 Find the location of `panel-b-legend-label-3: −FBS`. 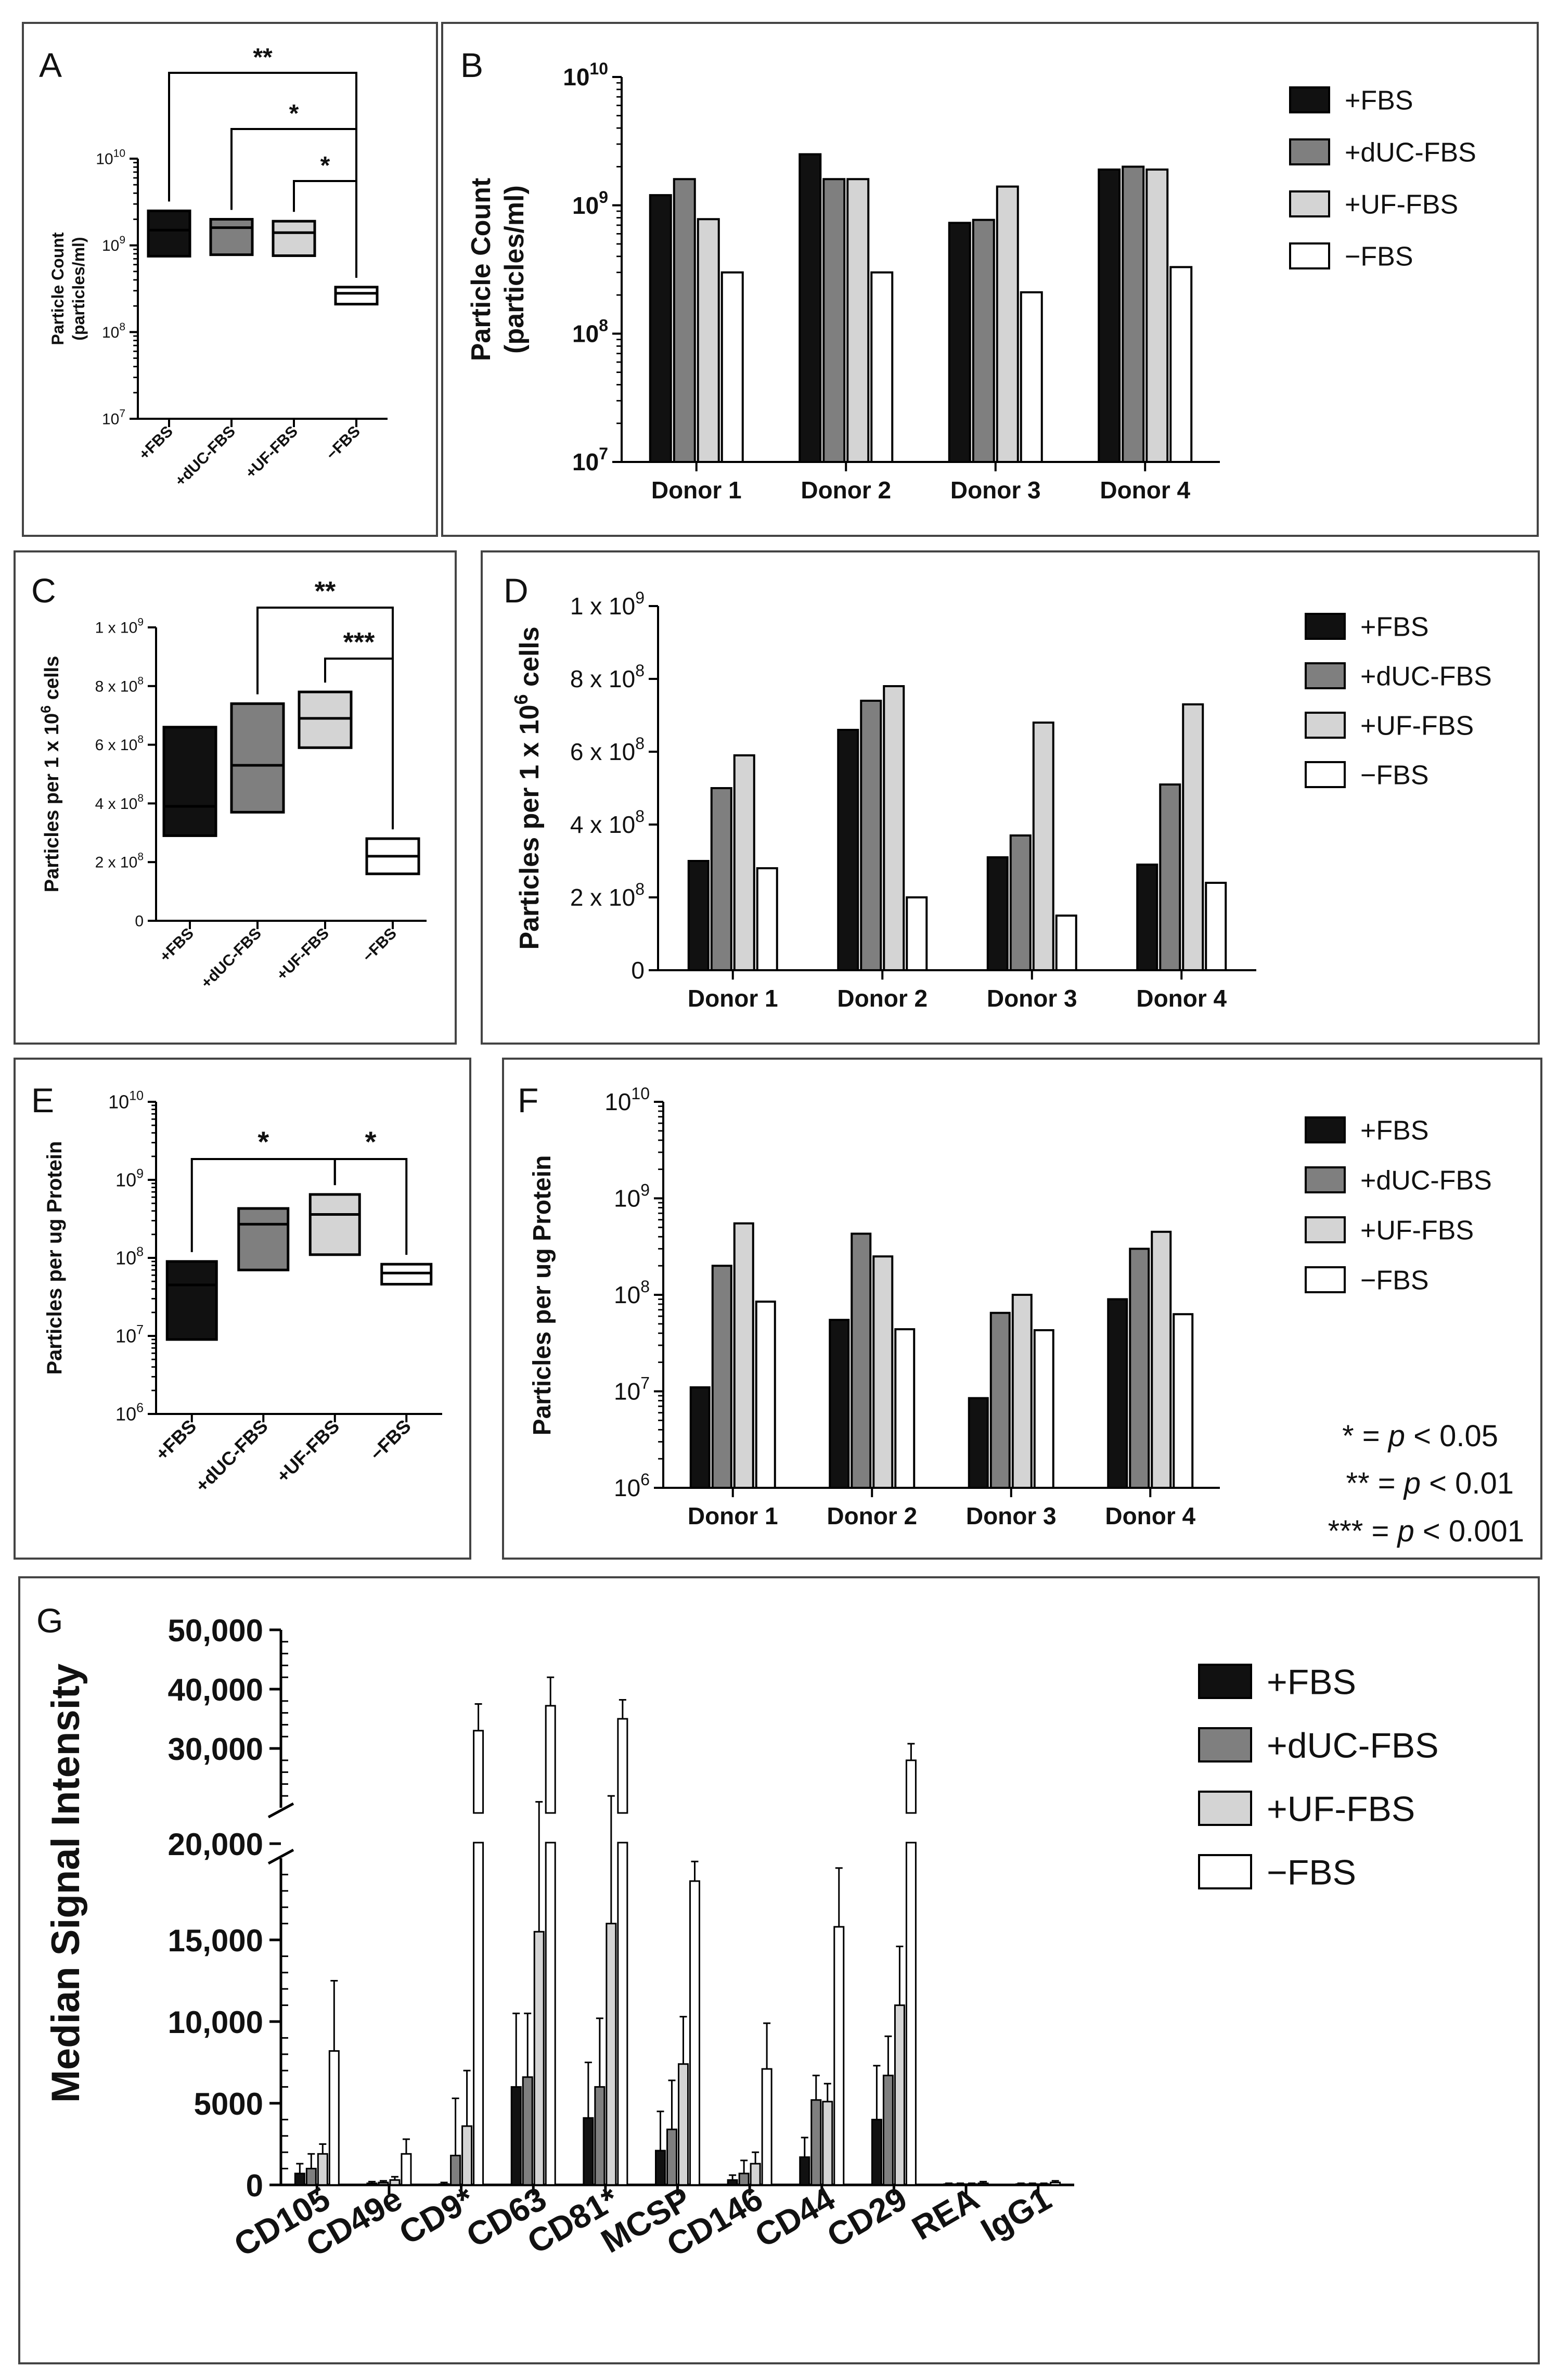

panel-b-legend-label-3: −FBS is located at coordinates (1379, 257).